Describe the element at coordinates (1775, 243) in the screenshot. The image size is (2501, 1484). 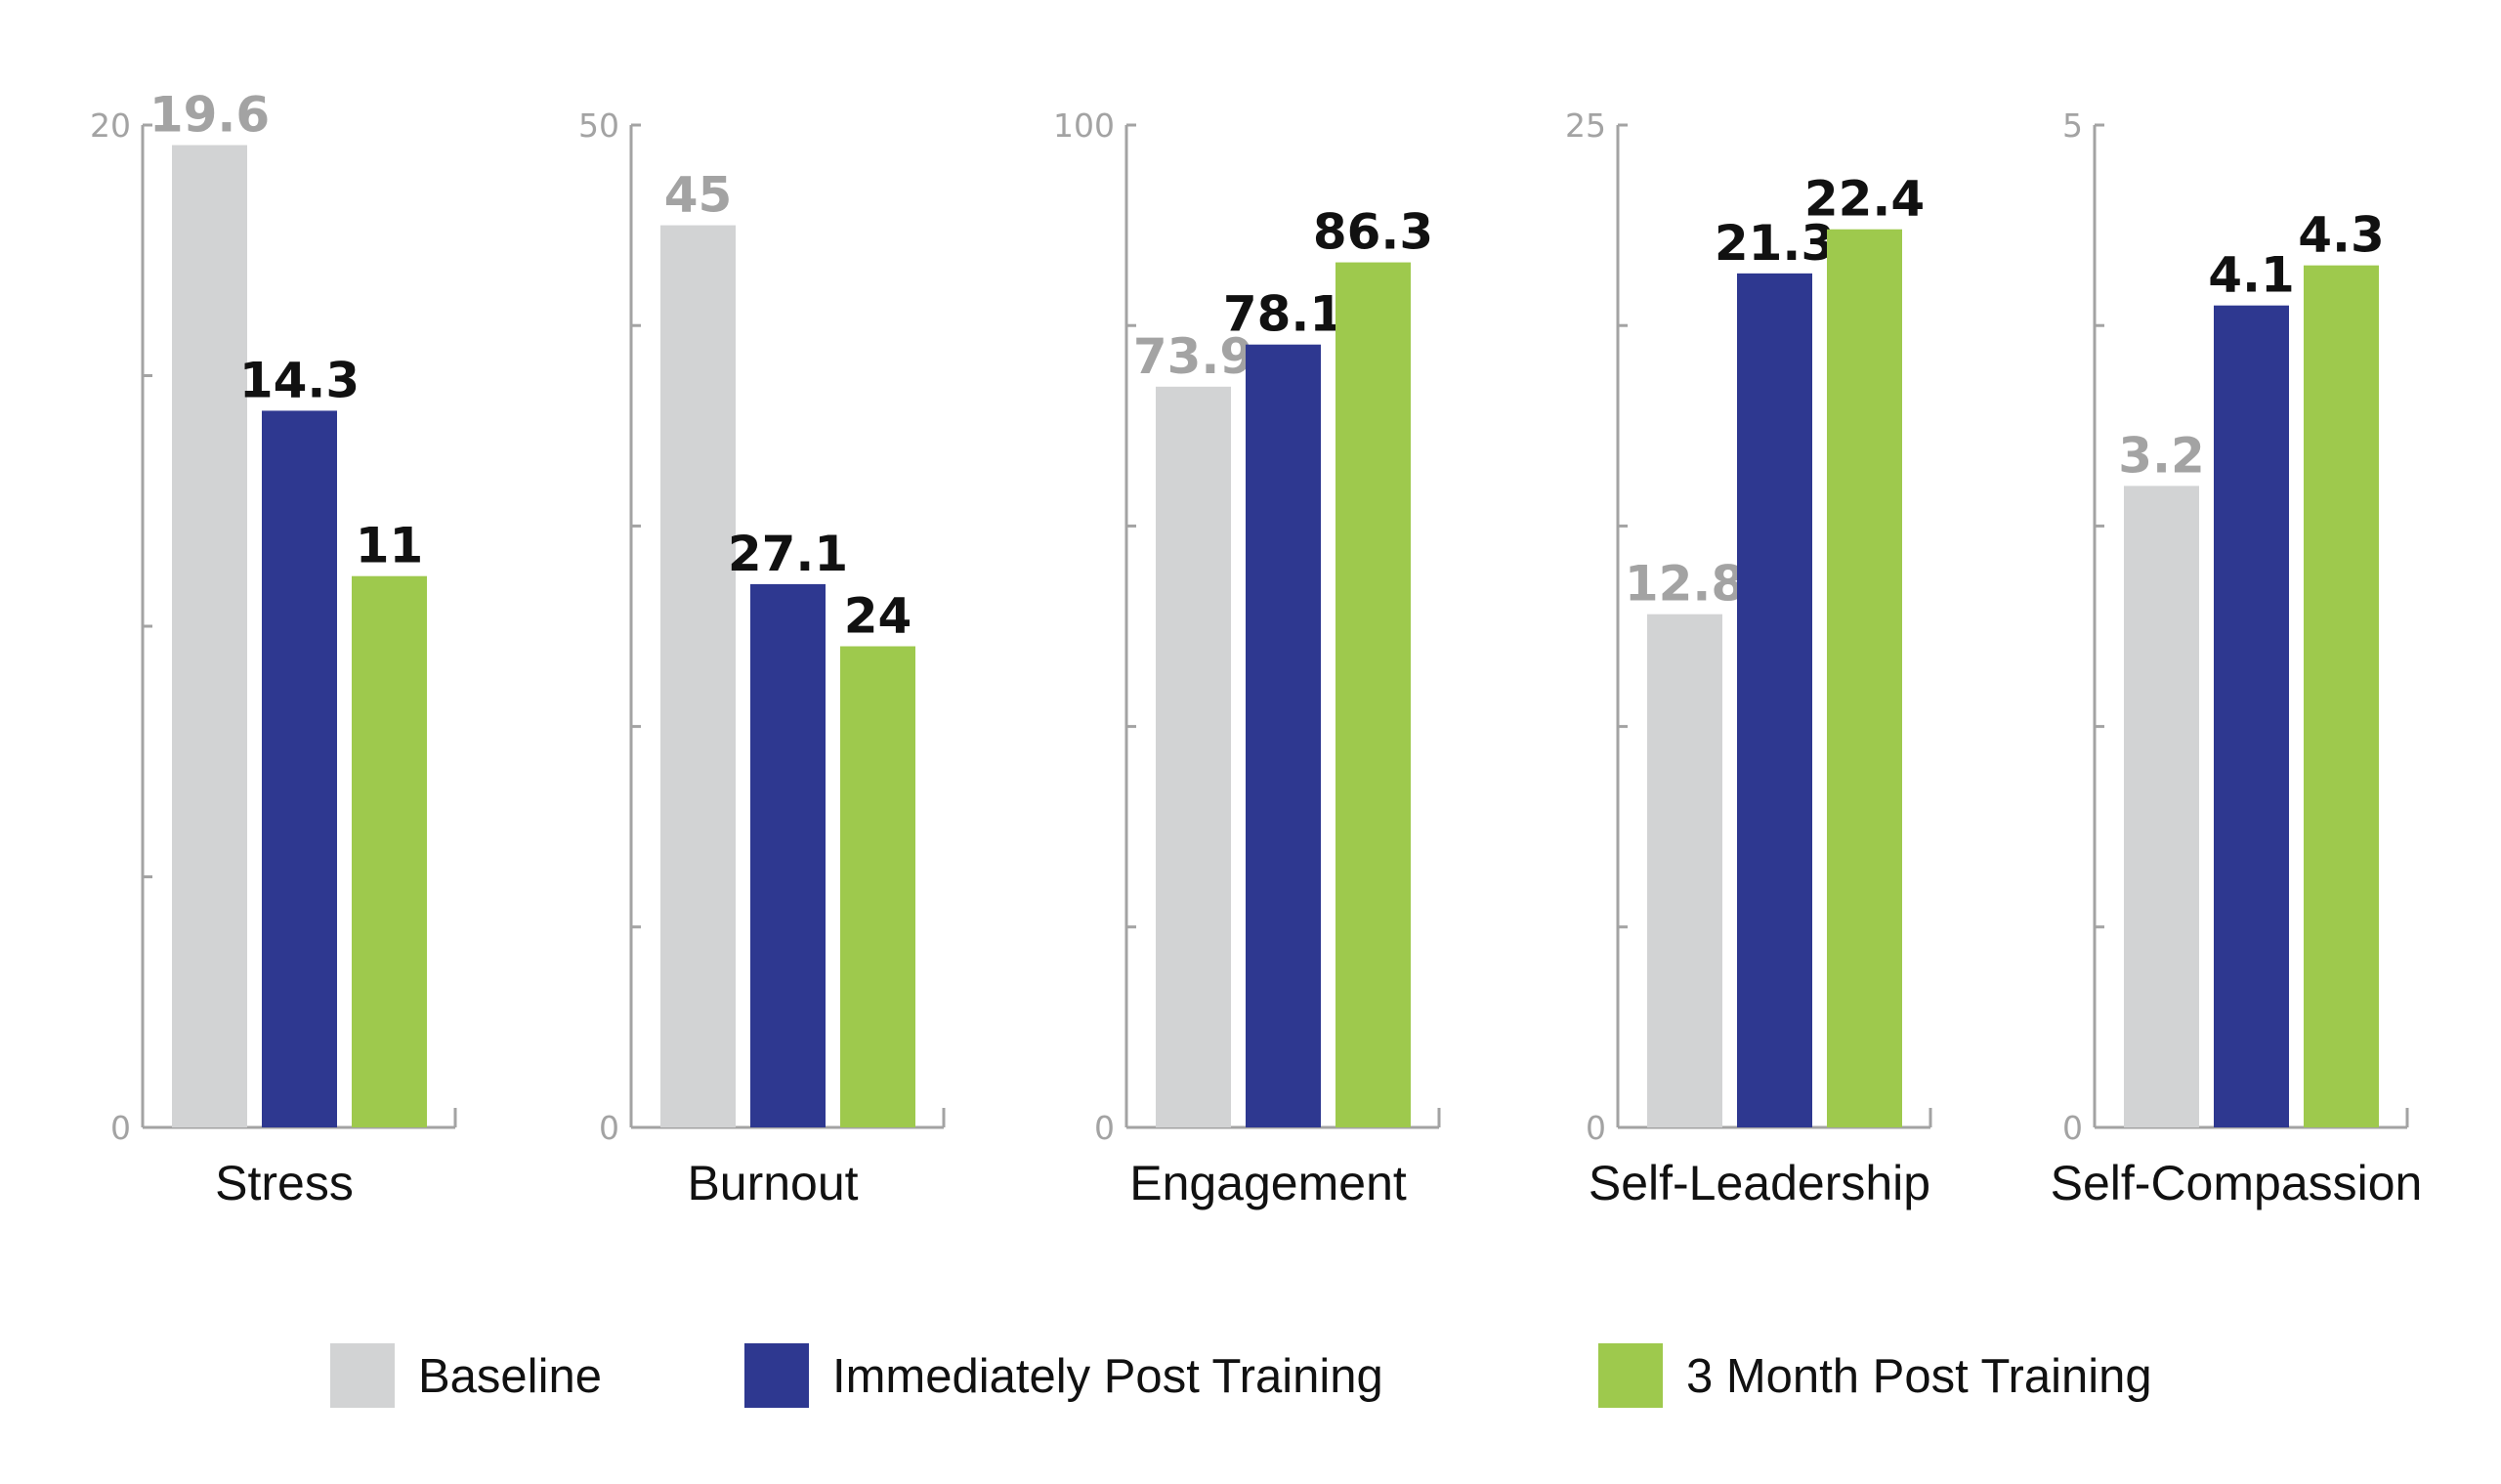
I see `self-leadership-value-label-immediately-post-training: 21.3` at that location.